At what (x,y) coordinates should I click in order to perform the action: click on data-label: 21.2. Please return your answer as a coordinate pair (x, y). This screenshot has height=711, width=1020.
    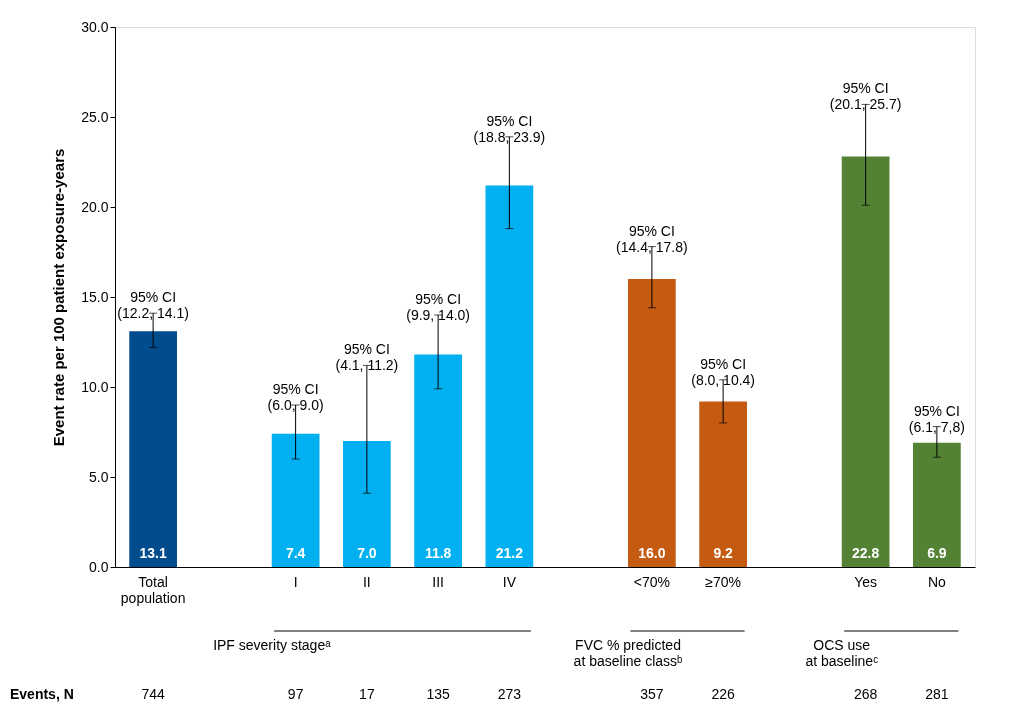
    Looking at the image, I should click on (509, 553).